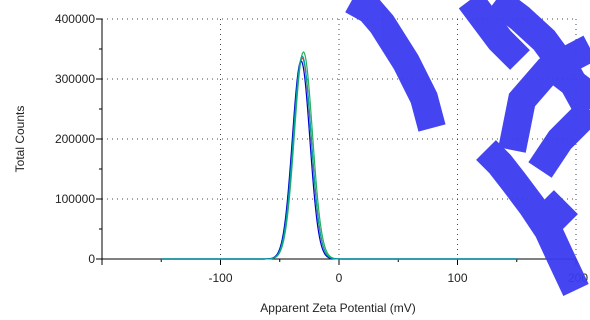 Image resolution: width=590 pixels, height=320 pixels. What do you see at coordinates (457, 278) in the screenshot?
I see `x-tick-label: 100` at bounding box center [457, 278].